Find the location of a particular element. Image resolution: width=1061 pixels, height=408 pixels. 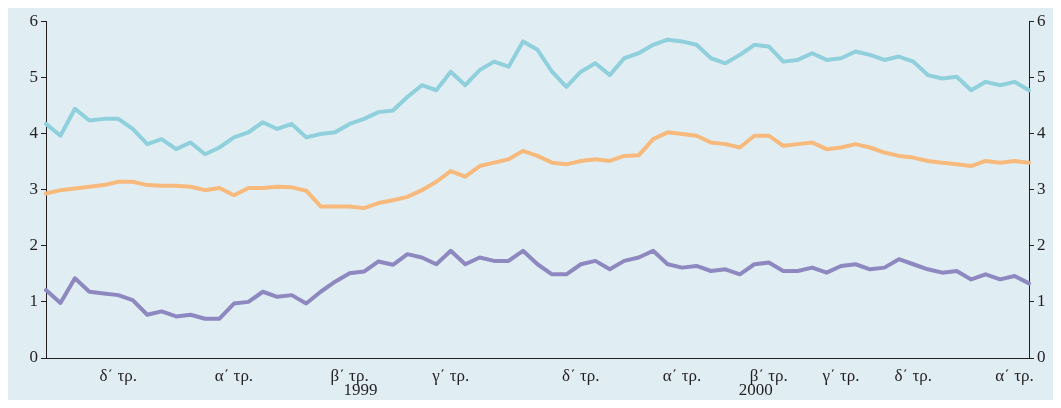

y2-tick-label: 2 is located at coordinates (1041, 245).